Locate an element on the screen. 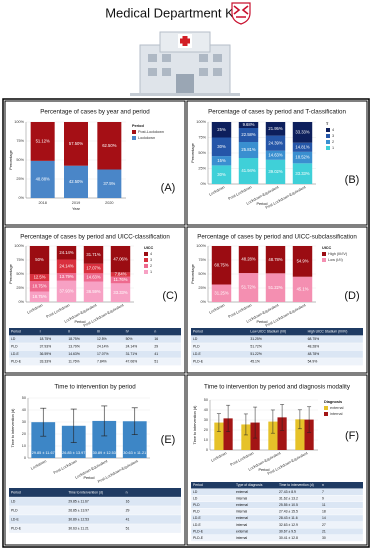  value-label: 48.78% is located at coordinates (275, 259).